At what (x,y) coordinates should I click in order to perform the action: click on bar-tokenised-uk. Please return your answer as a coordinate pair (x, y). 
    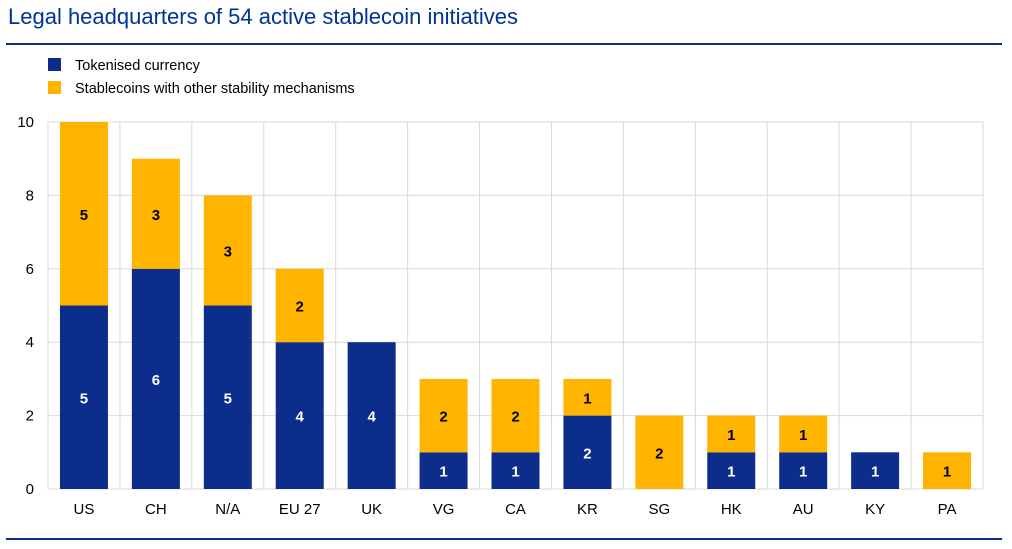
    Looking at the image, I should click on (371, 415).